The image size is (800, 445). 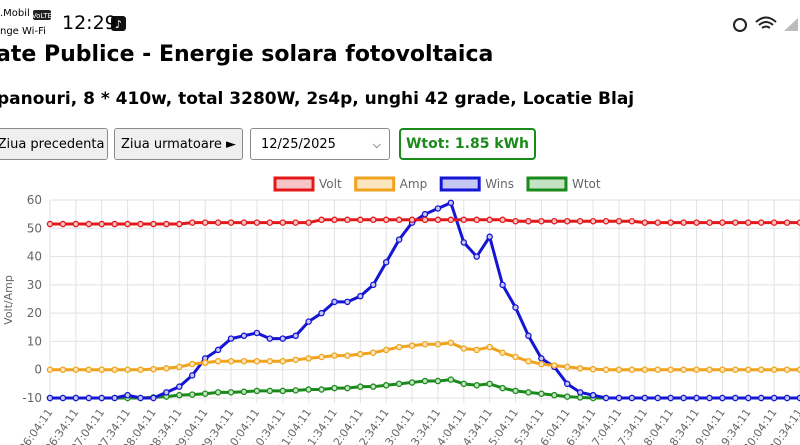 I want to click on y-tick-label: 60, so click(x=34, y=200).